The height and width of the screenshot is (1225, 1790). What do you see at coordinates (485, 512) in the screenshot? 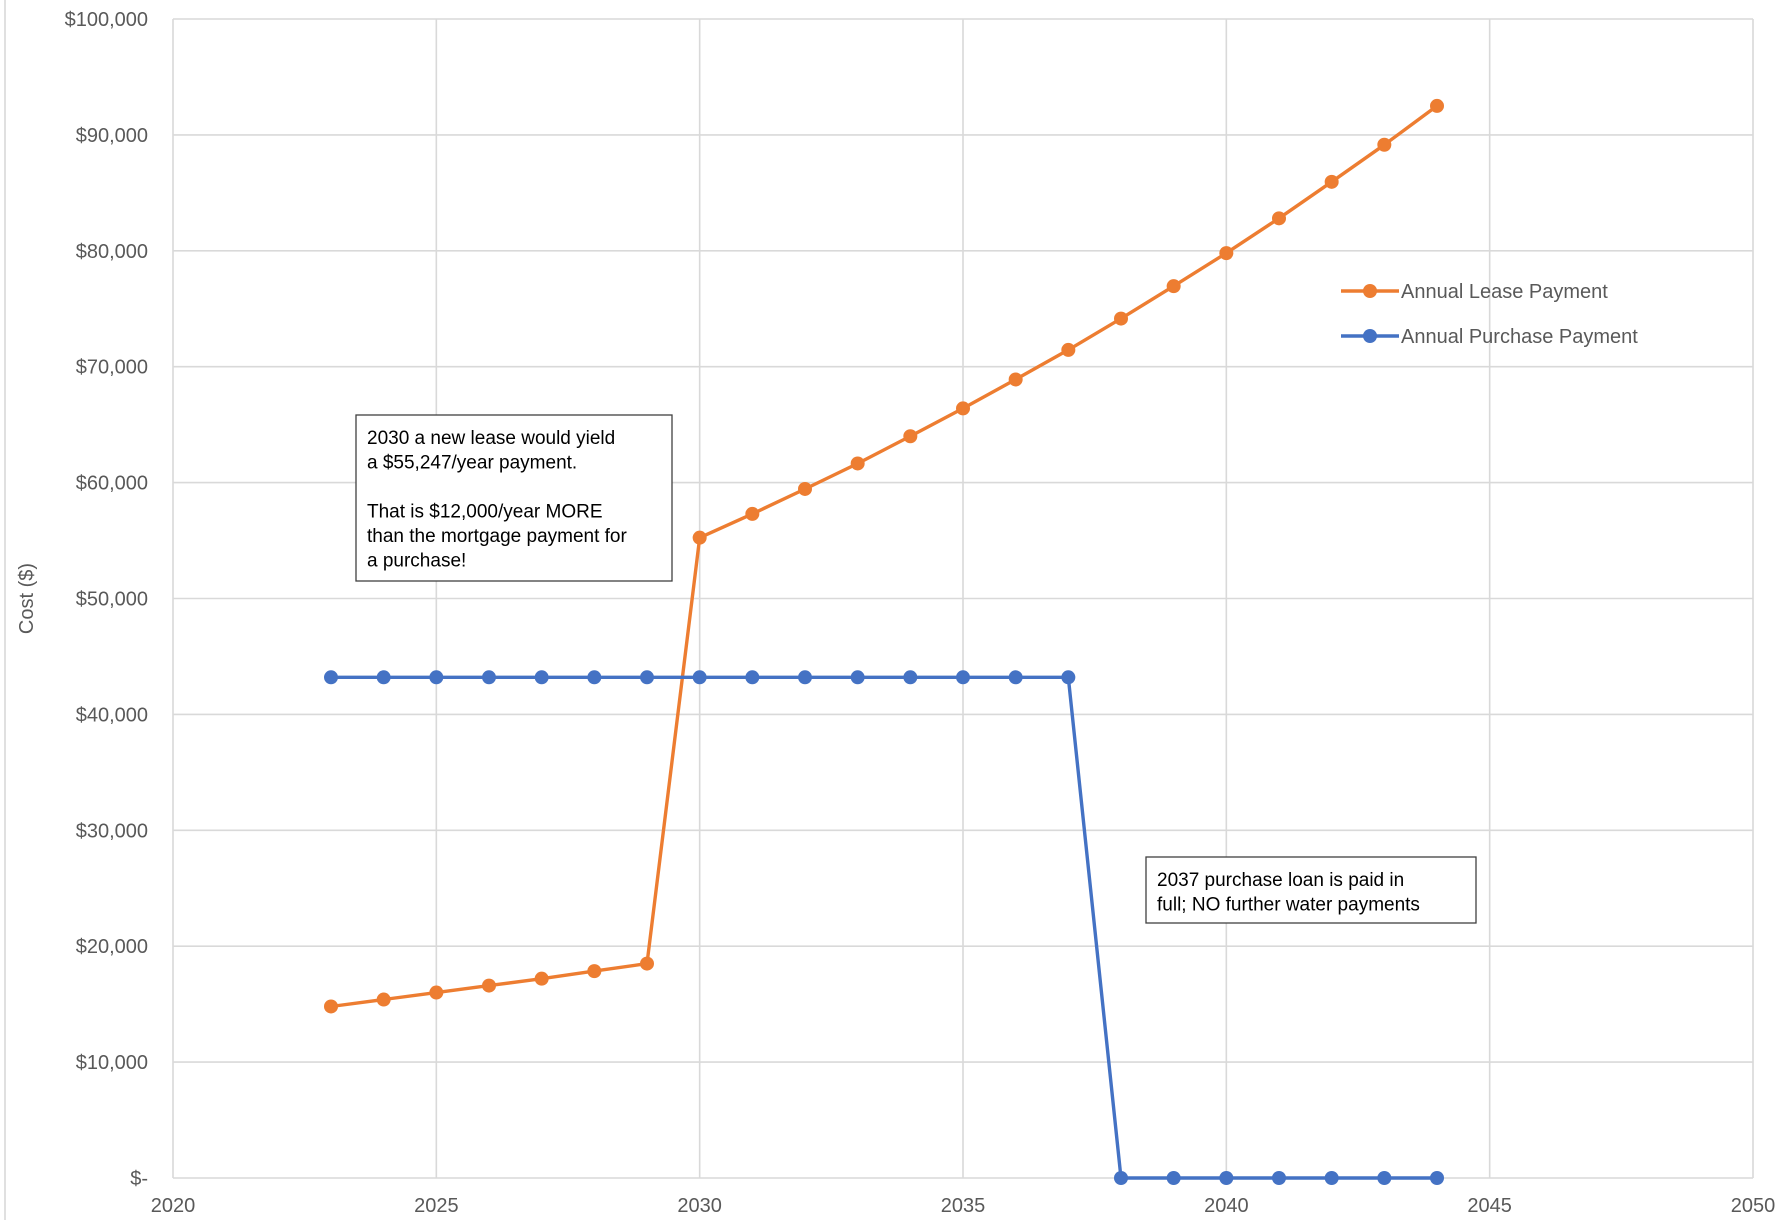
I see `annotation-line: That is $12,000/year MORE` at bounding box center [485, 512].